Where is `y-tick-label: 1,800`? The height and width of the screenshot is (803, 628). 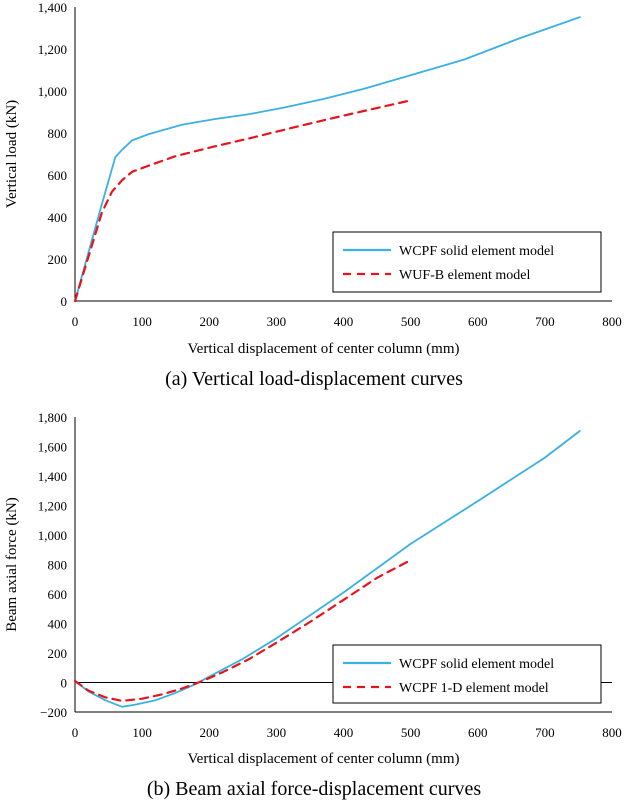
y-tick-label: 1,800 is located at coordinates (52, 417).